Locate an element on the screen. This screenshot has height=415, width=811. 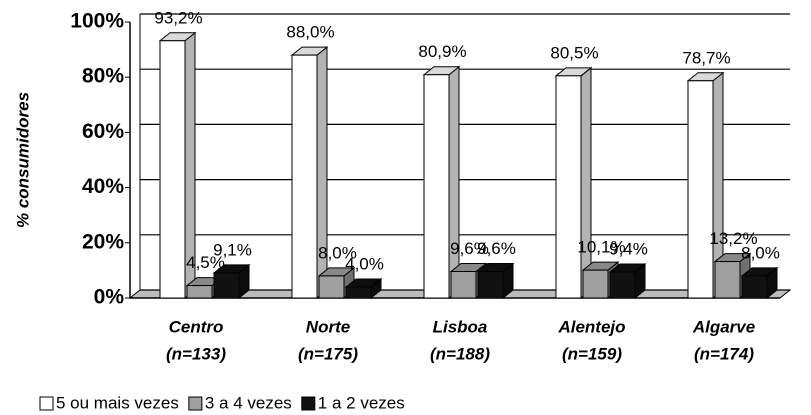
x-tick-sublabel: (n=188) is located at coordinates (460, 353).